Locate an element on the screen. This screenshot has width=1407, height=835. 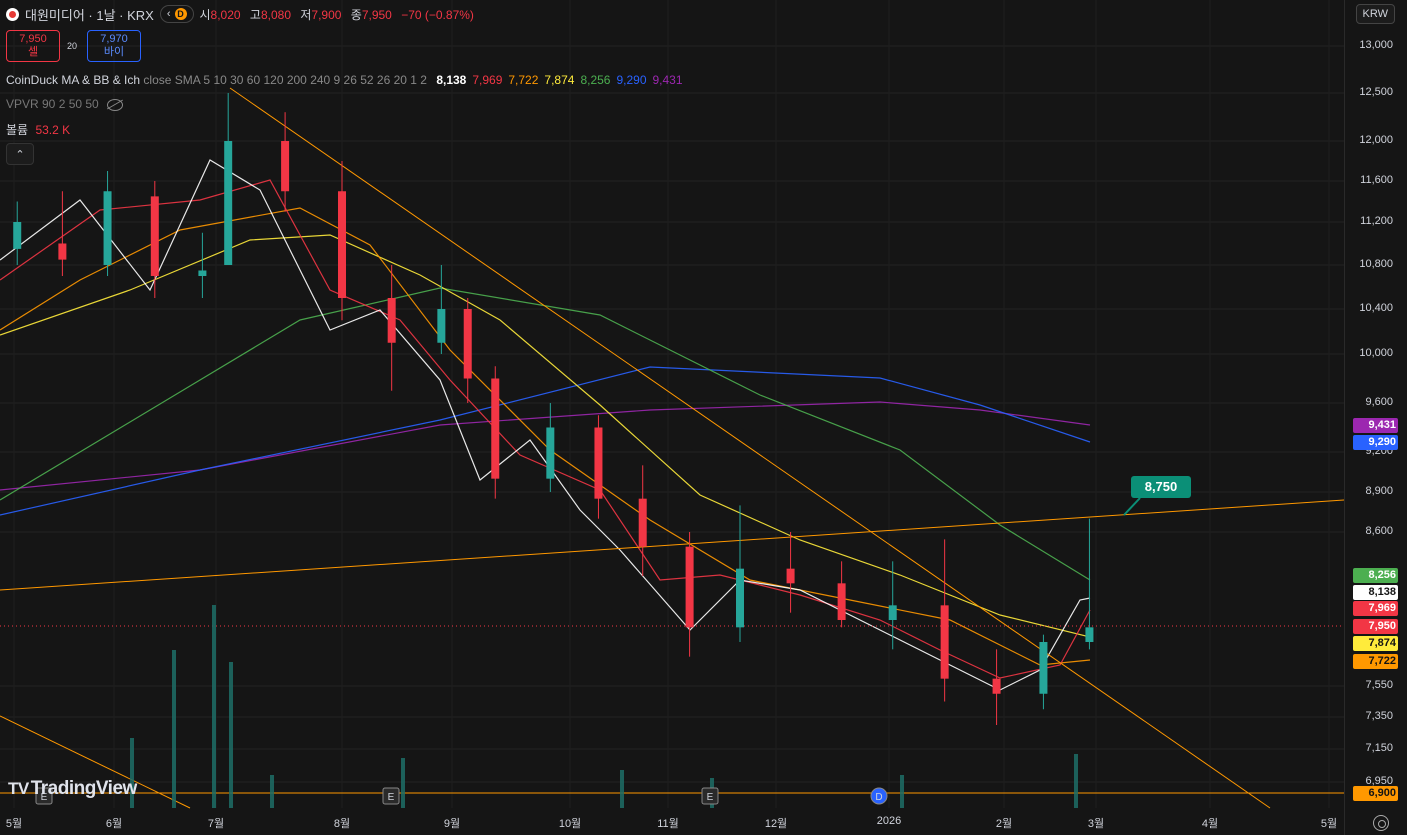
vpvr-legend: VPVR 90 2 50 50 is located at coordinates (64, 104).